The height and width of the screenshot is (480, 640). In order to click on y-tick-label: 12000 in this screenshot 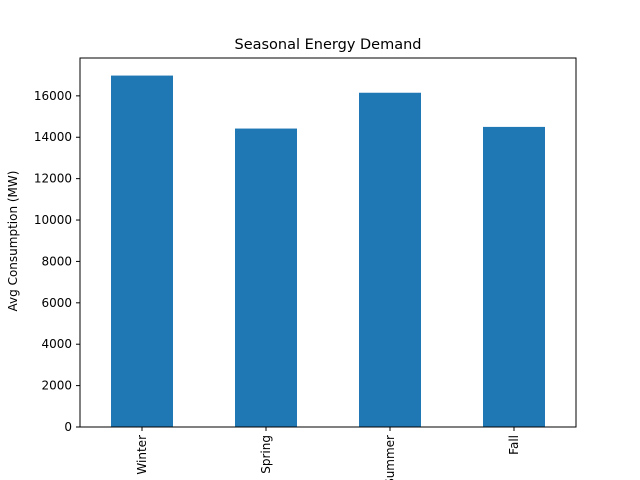, I will do `click(53, 179)`.